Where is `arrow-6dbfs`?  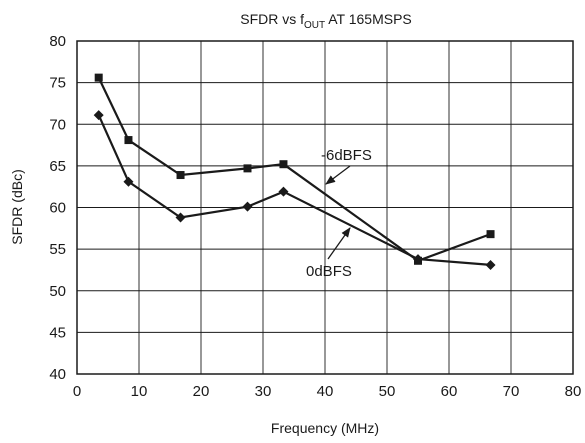 arrow-6dbfs is located at coordinates (338, 175).